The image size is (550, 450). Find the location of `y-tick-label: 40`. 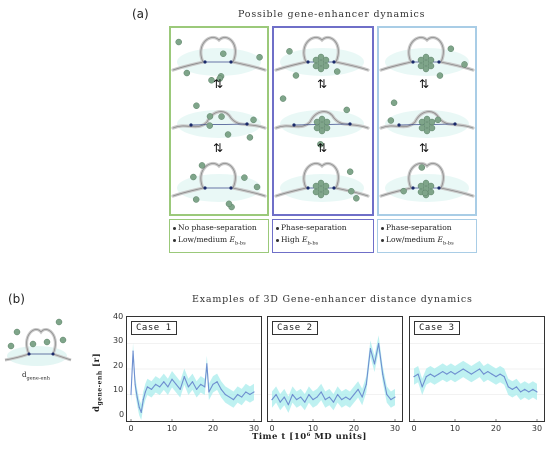

y-tick-label: 40 is located at coordinates (118, 316).